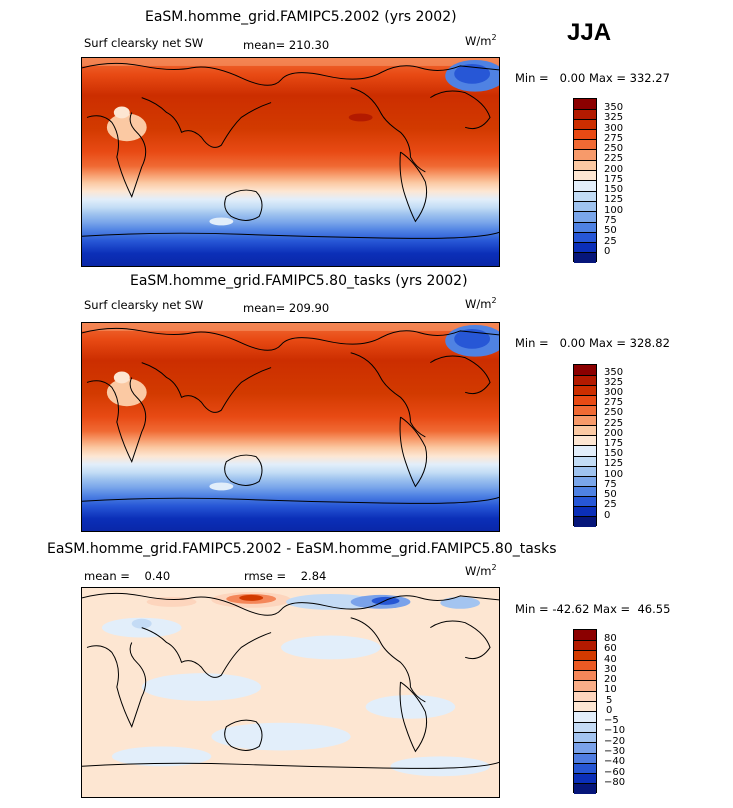  Describe the element at coordinates (589, 32) in the screenshot. I see `season-label: JJA` at that location.